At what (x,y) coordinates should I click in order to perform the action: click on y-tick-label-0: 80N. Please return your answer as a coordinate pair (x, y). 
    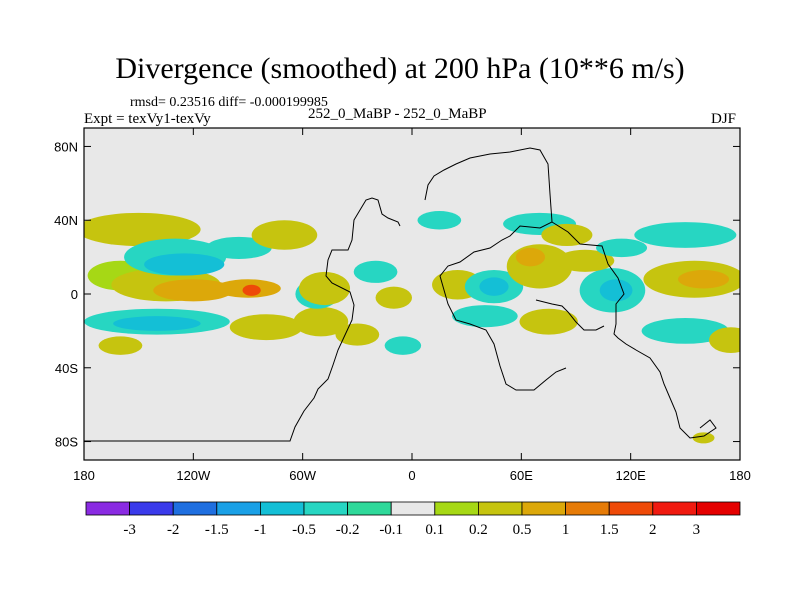
    Looking at the image, I should click on (66, 146).